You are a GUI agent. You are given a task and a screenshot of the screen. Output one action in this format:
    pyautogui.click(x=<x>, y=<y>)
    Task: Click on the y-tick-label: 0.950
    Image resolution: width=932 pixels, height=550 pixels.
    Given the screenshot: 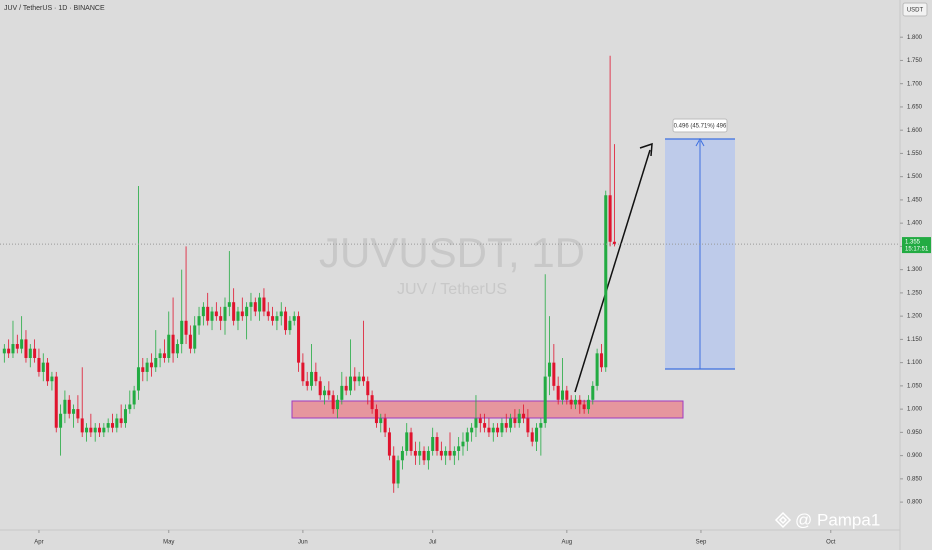 What is the action you would take?
    pyautogui.click(x=915, y=433)
    